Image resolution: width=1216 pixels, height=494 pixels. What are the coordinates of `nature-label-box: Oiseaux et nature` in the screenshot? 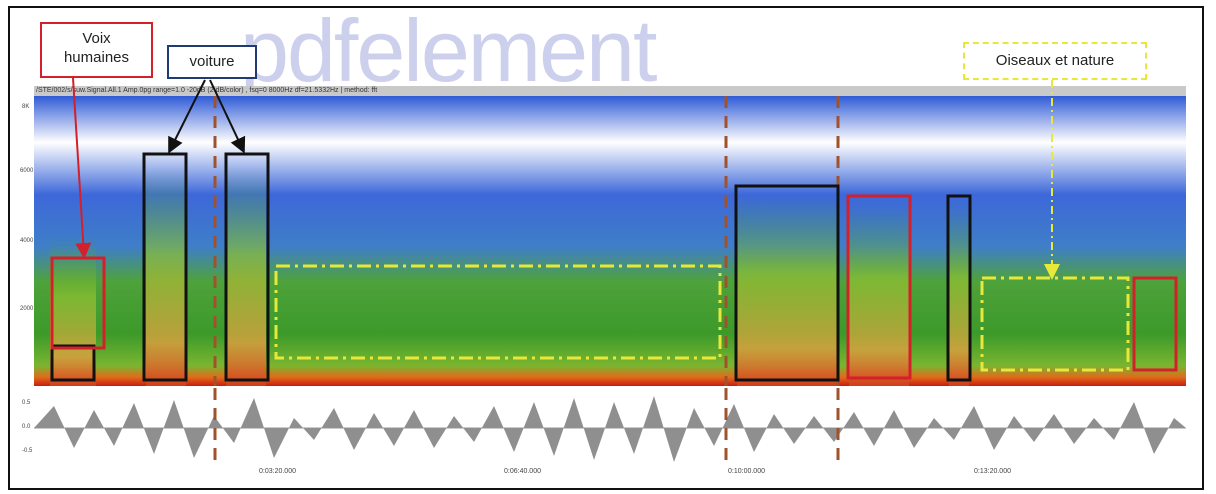 It's located at (1055, 61).